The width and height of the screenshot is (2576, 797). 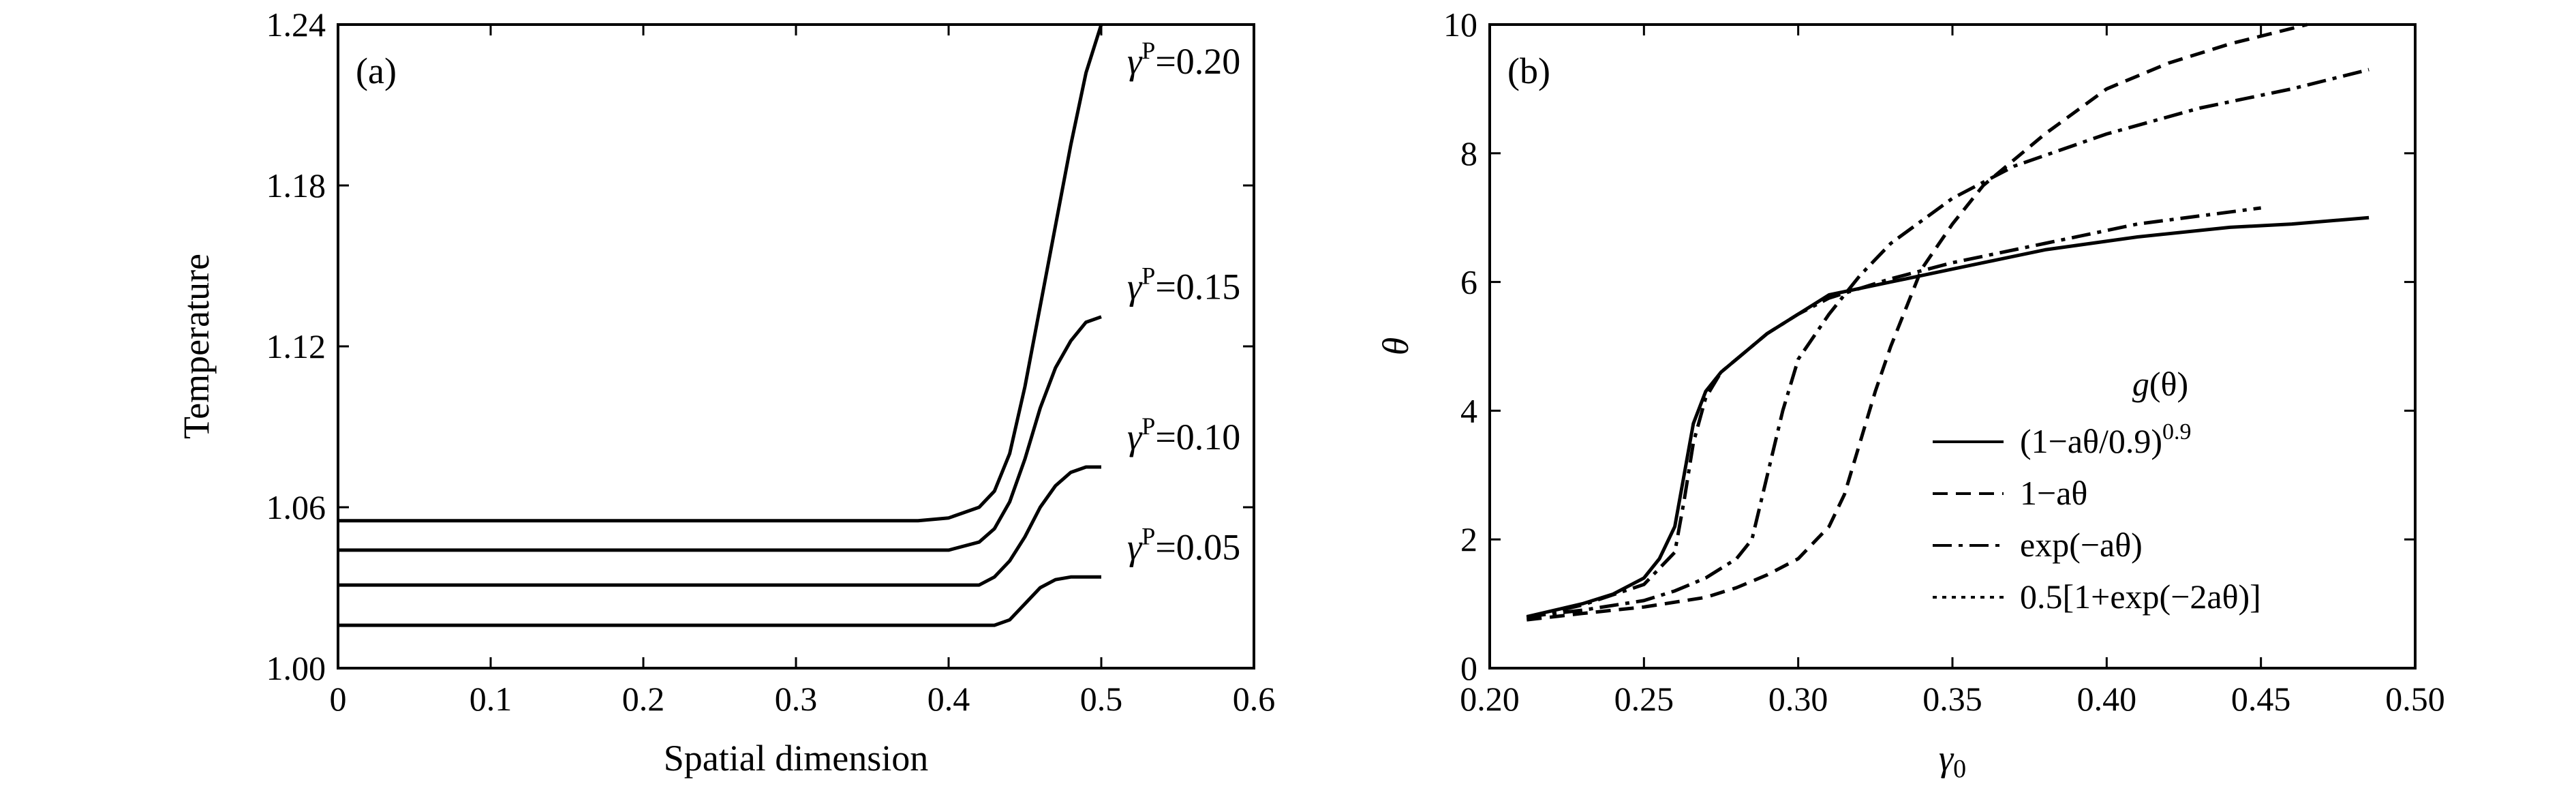 What do you see at coordinates (1101, 699) in the screenshot?
I see `x-tick-label: 0.5` at bounding box center [1101, 699].